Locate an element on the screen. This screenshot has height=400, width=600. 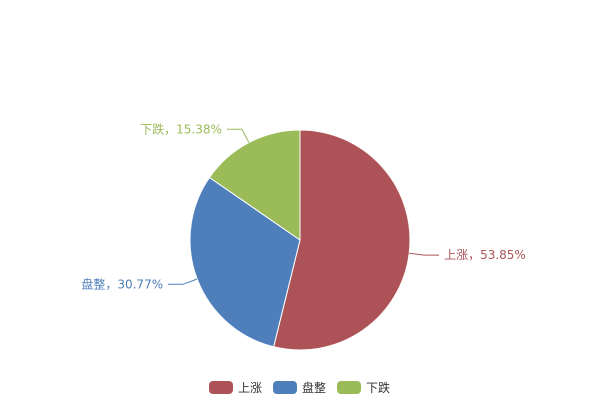
data-label-0: 上涨，53.85% is located at coordinates (485, 254).